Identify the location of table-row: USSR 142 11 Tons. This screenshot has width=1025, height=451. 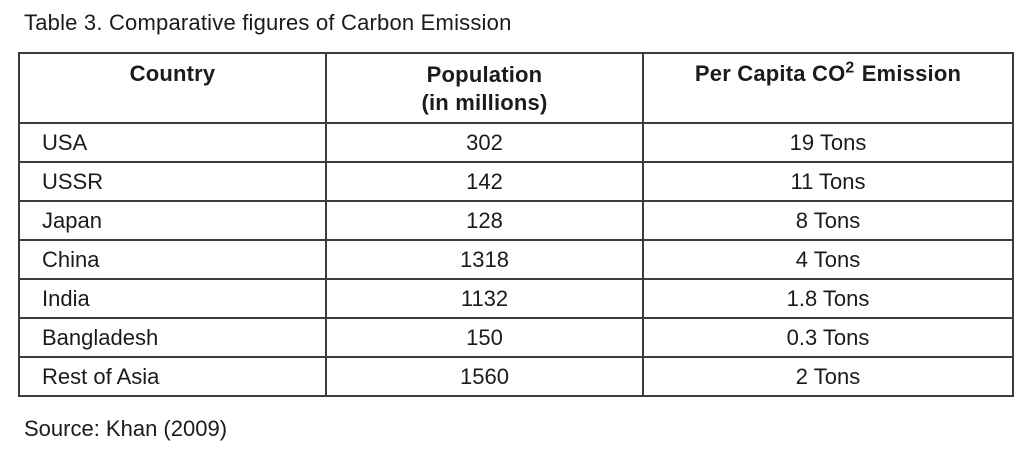
(516, 181).